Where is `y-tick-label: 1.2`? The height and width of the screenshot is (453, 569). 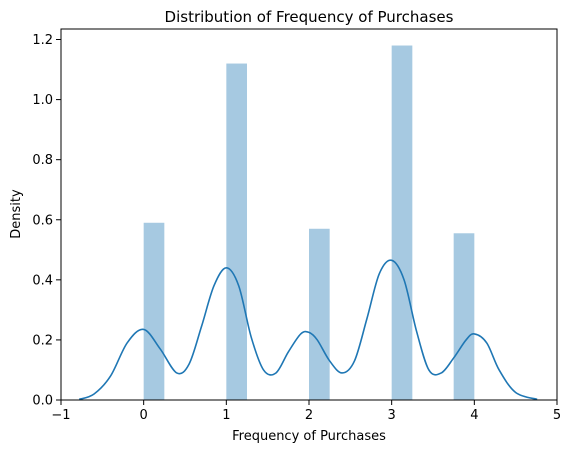 y-tick-label: 1.2 is located at coordinates (42, 40).